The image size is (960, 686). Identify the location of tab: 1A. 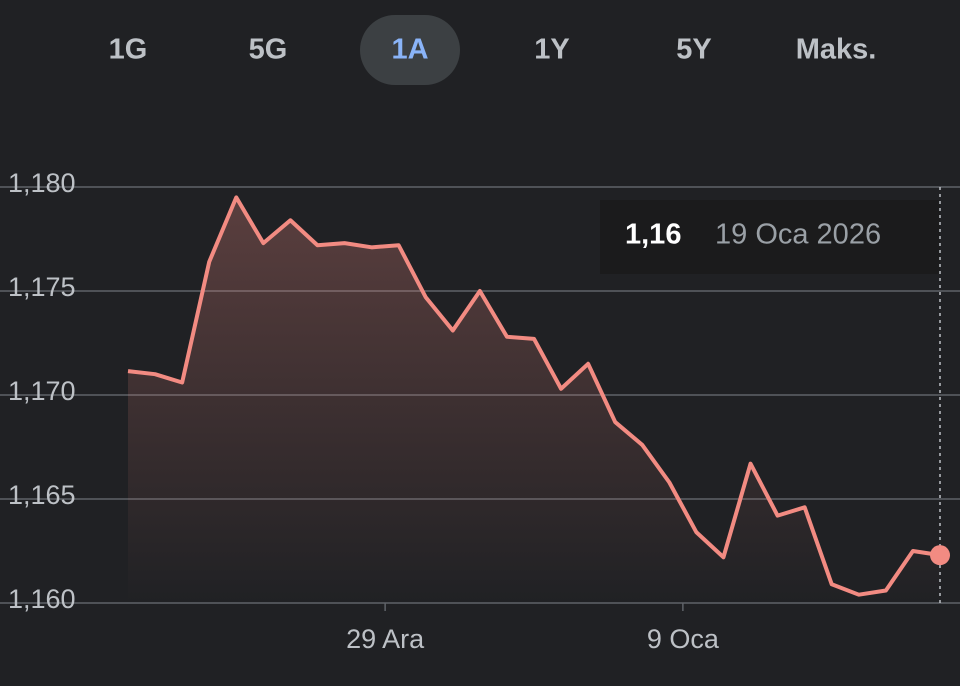
(409, 50).